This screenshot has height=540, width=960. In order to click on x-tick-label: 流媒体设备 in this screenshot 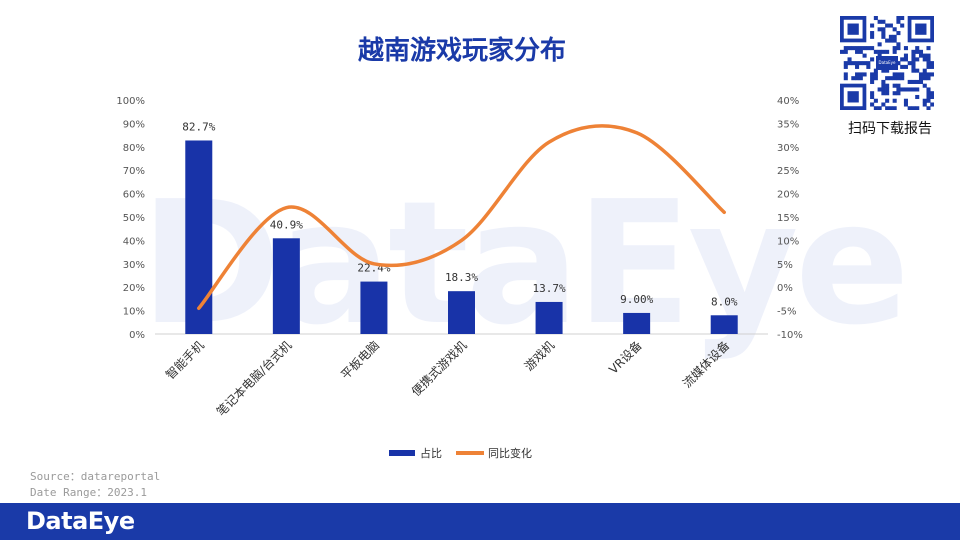, I will do `click(706, 364)`.